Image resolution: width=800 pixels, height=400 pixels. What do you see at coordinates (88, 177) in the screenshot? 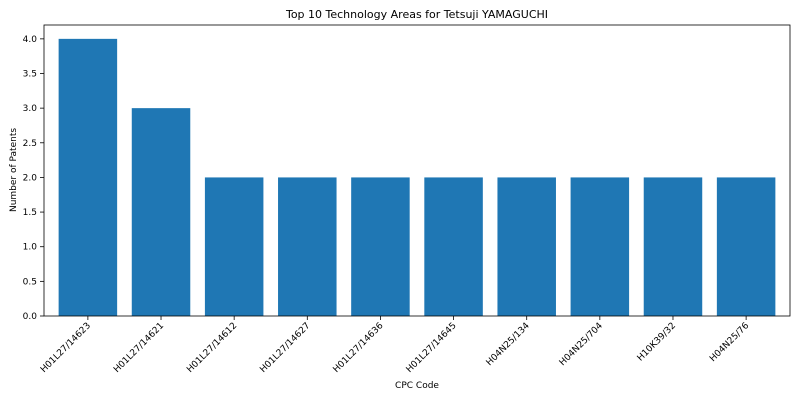
I see `bar-H01L27/14623` at bounding box center [88, 177].